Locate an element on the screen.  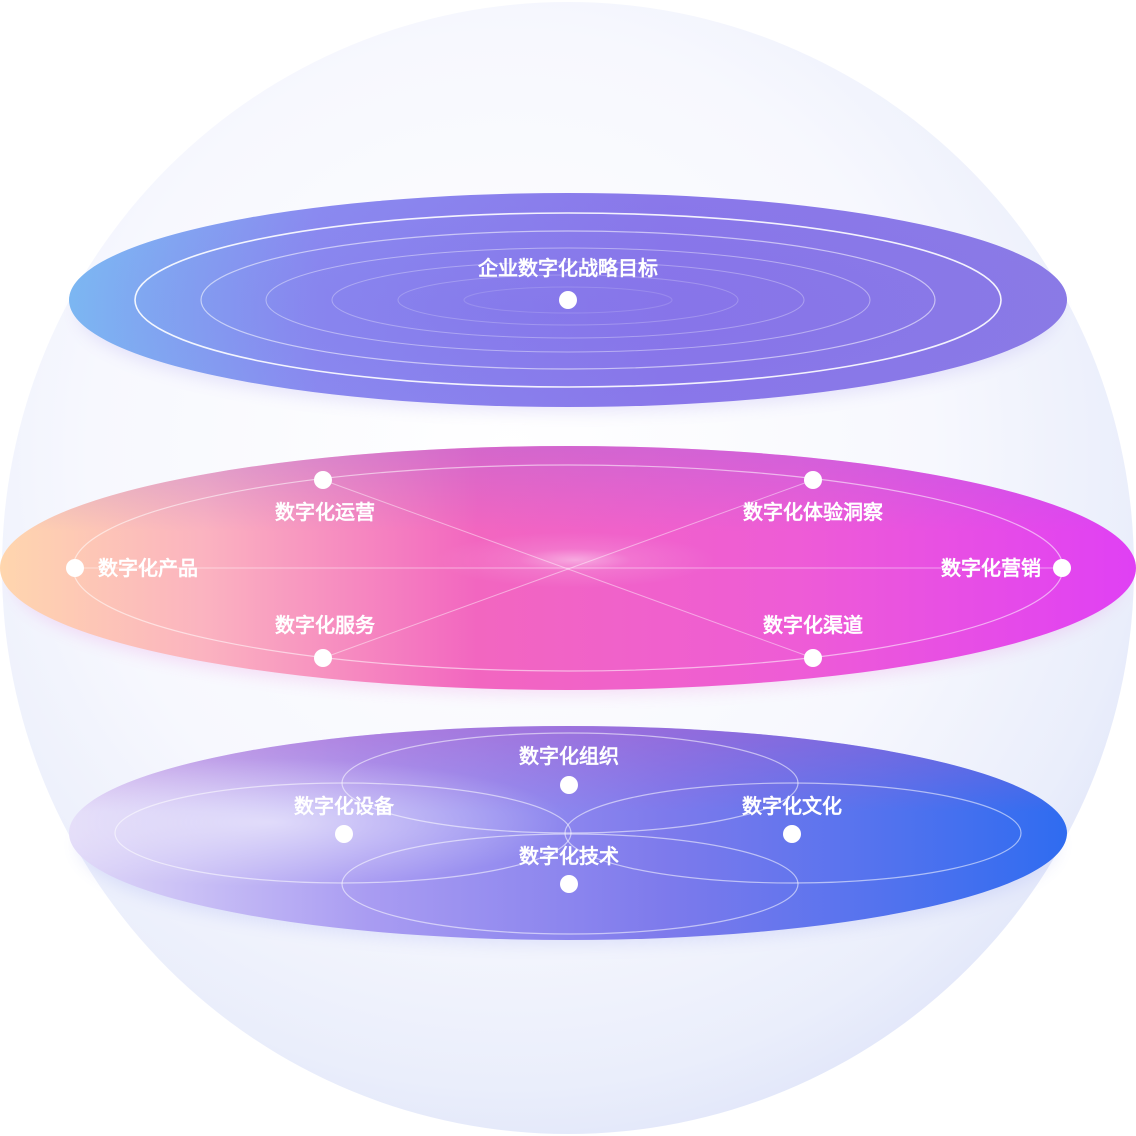
marketing-marker is located at coordinates (1062, 568).